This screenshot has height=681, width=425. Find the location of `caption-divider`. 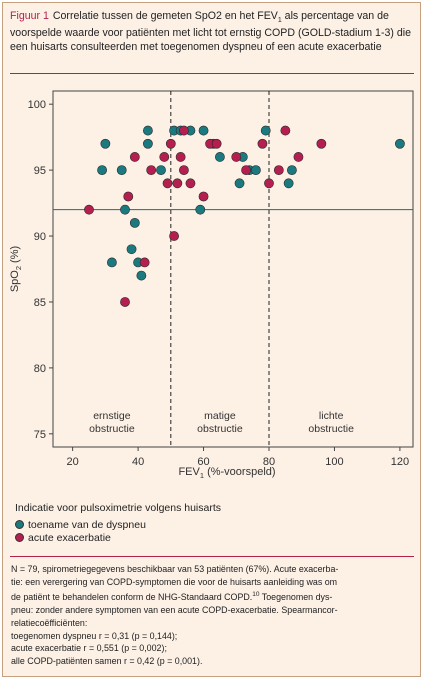

caption-divider is located at coordinates (212, 73).